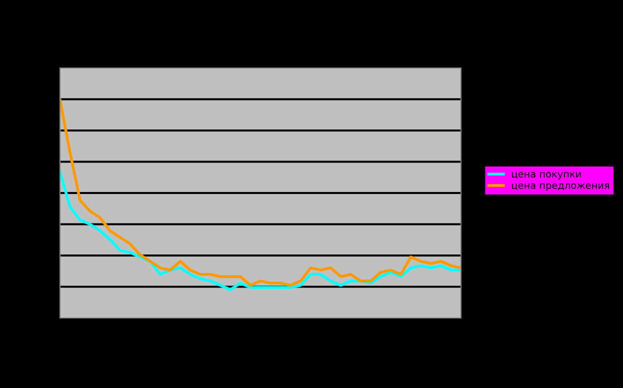 This screenshot has height=388, width=623. What do you see at coordinates (546, 176) in the screenshot?
I see `legend-label: цена покупки` at bounding box center [546, 176].